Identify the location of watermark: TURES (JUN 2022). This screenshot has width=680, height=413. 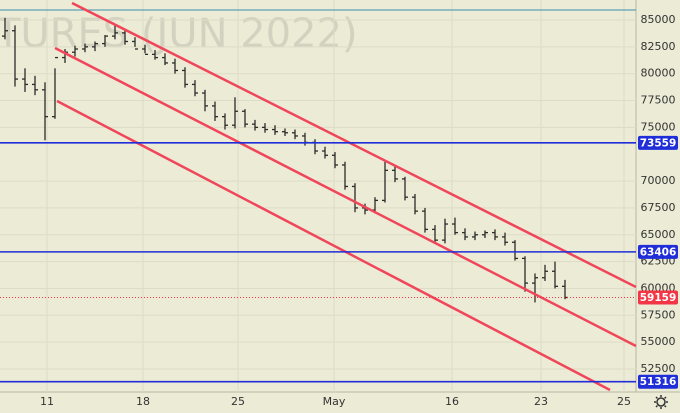
(179, 34).